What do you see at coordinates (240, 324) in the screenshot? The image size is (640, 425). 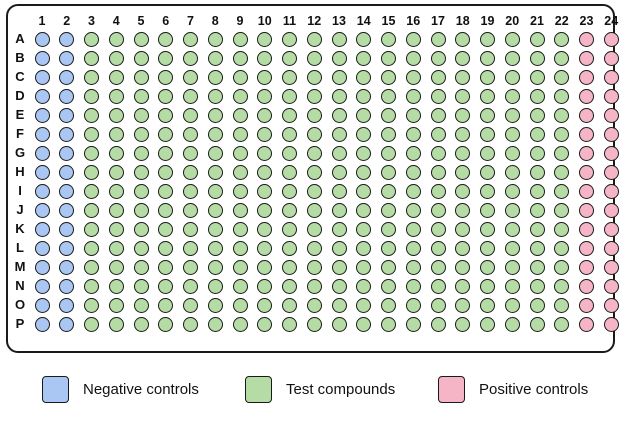 I see `well-P9` at bounding box center [240, 324].